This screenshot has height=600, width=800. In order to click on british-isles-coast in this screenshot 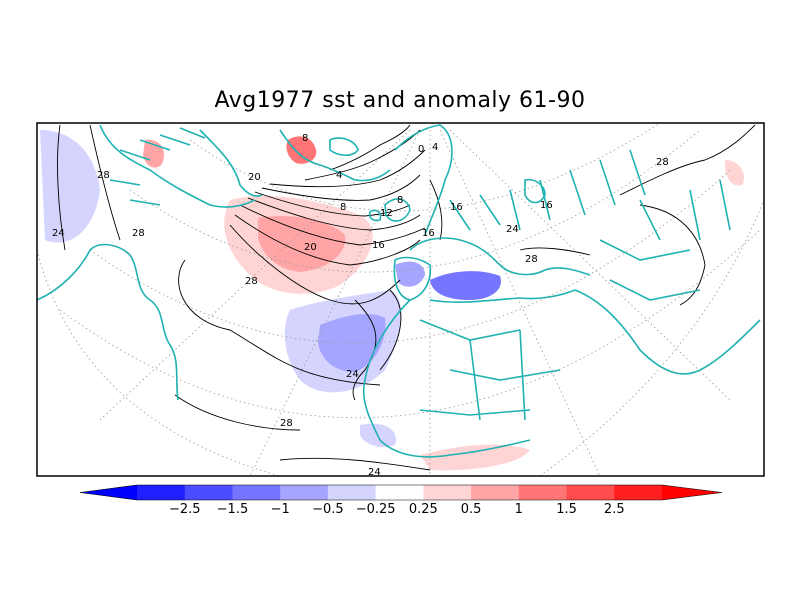, I will do `click(389, 210)`.